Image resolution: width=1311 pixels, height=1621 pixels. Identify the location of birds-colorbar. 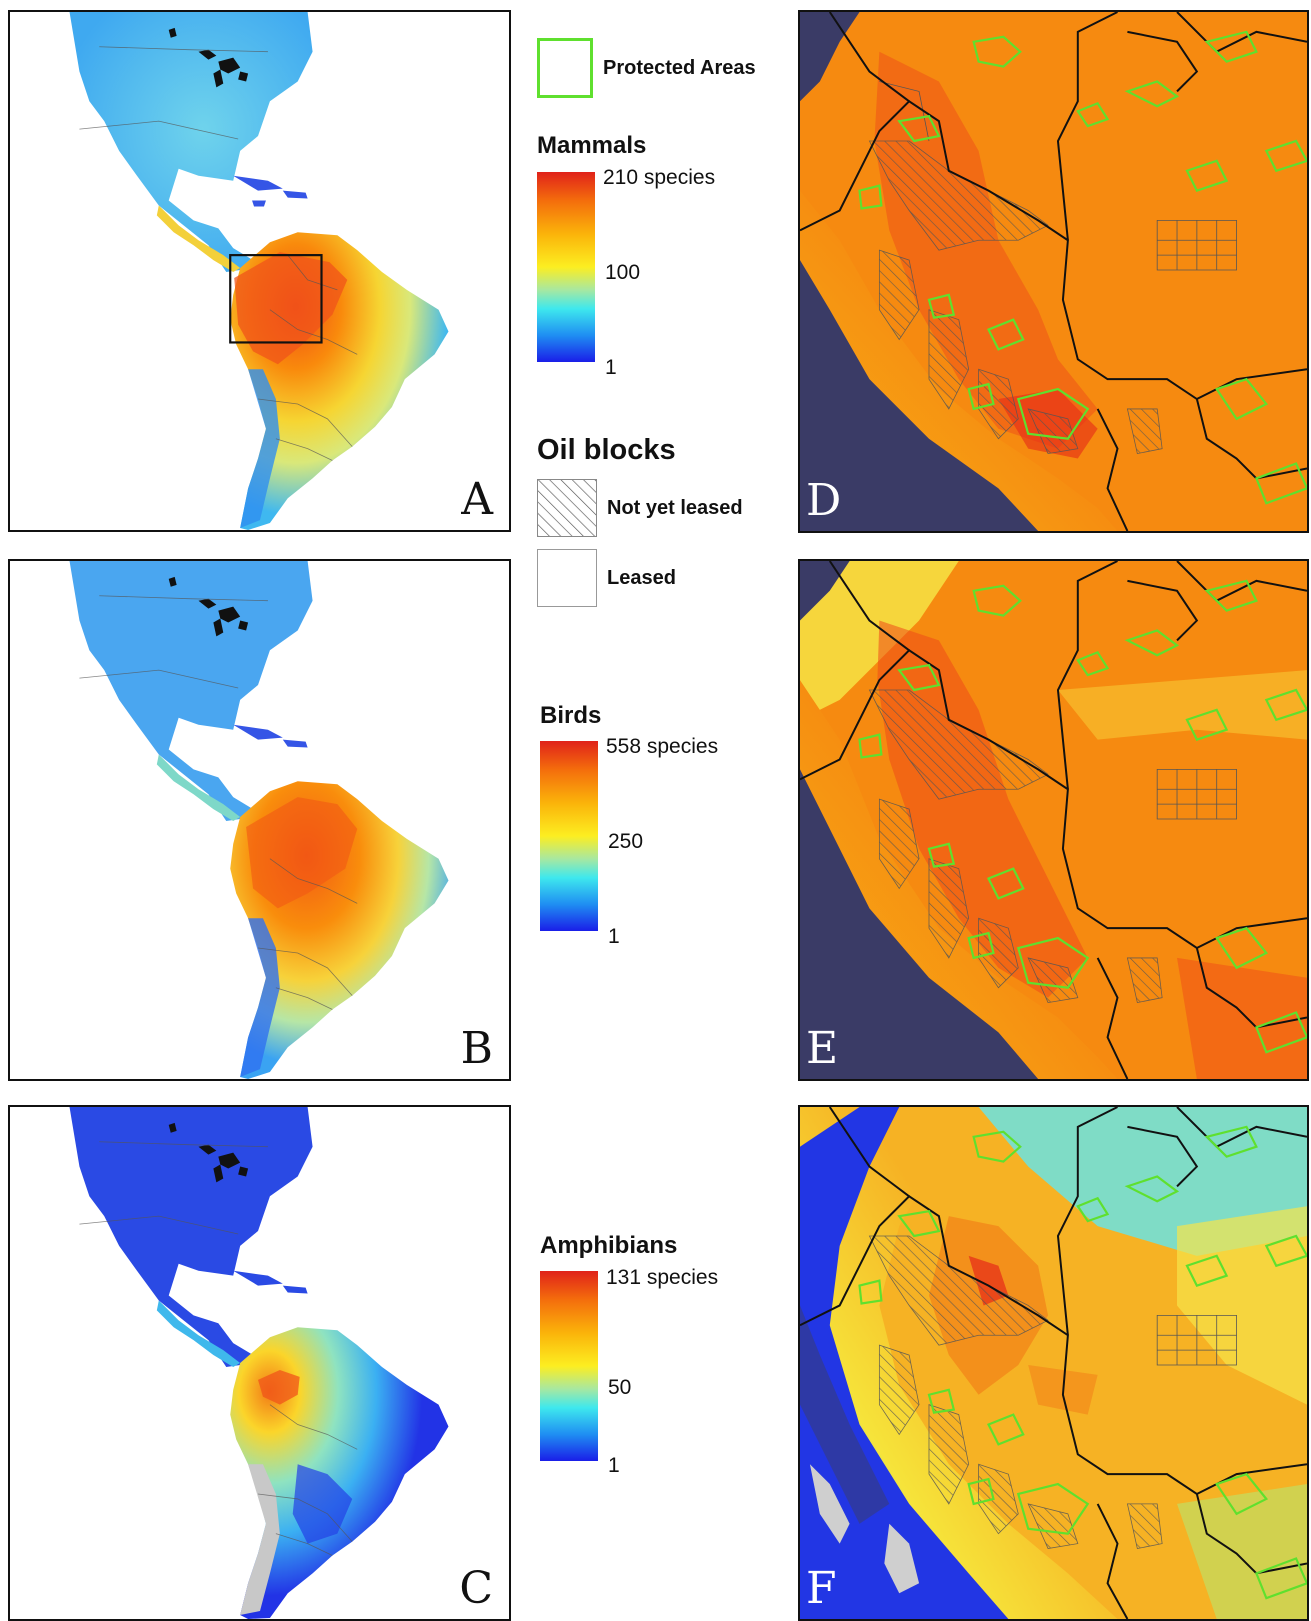
(569, 836).